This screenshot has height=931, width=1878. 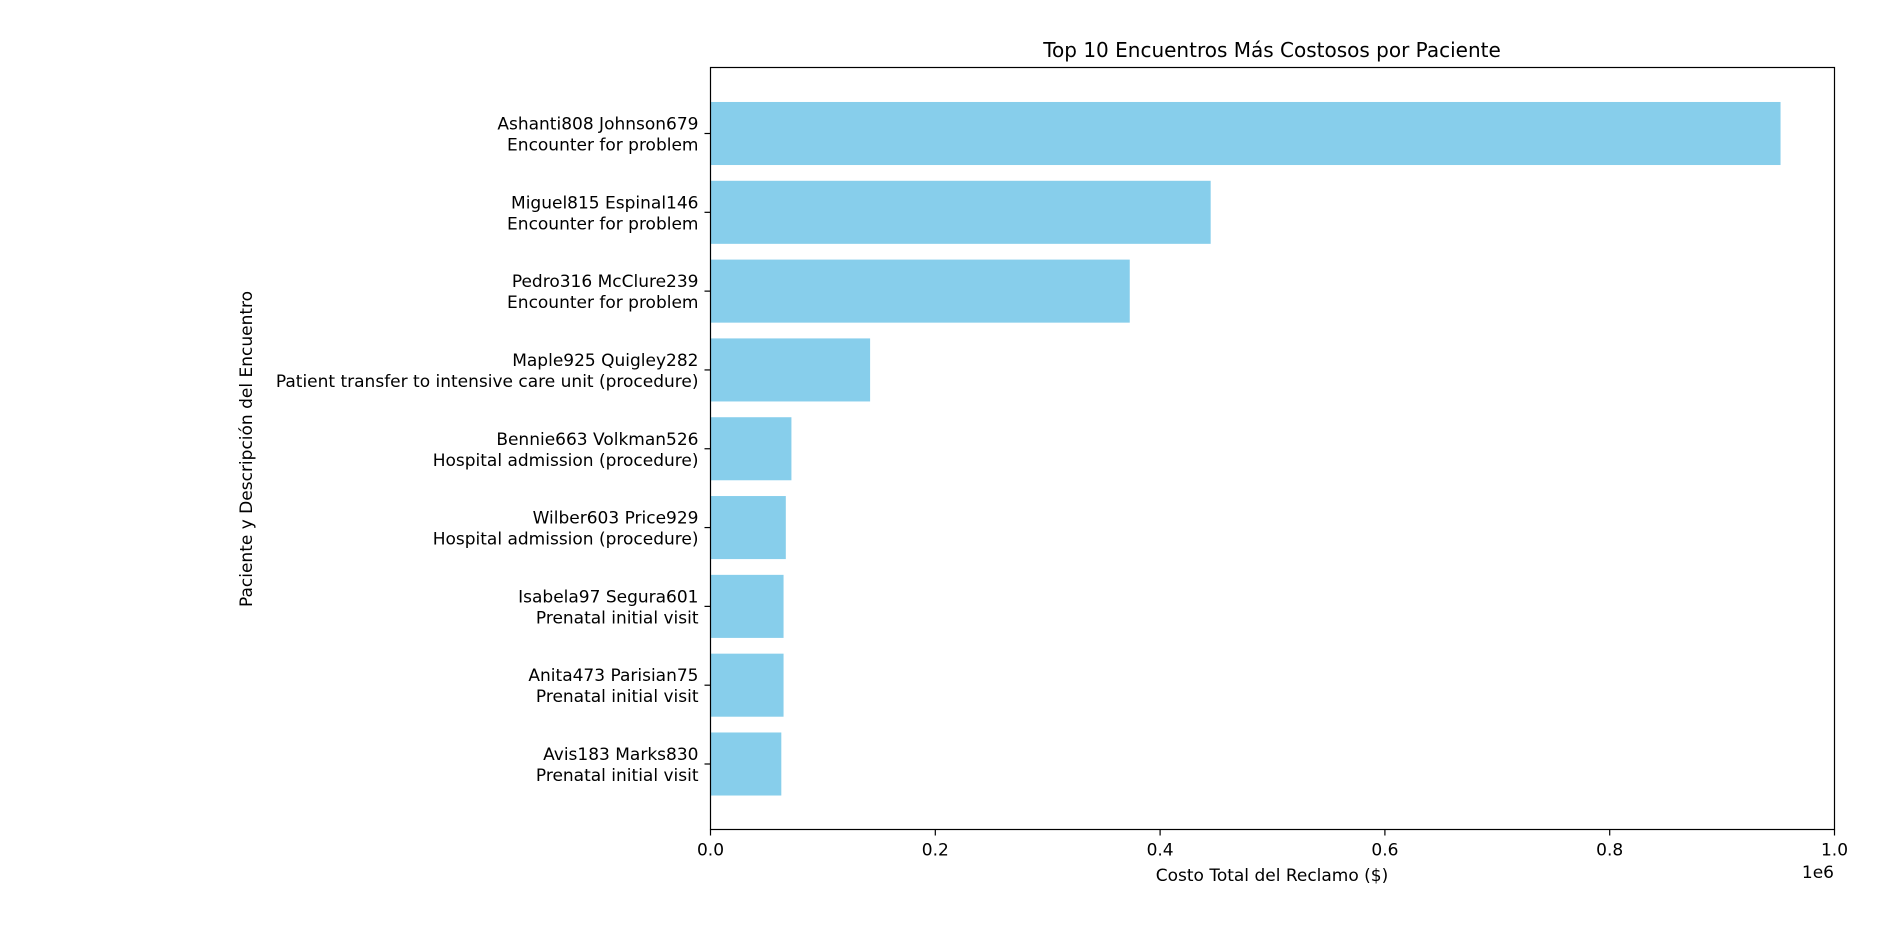 What do you see at coordinates (617, 765) in the screenshot?
I see `y-tick-label: Avis183 Marks830 Prenatal initial visit` at bounding box center [617, 765].